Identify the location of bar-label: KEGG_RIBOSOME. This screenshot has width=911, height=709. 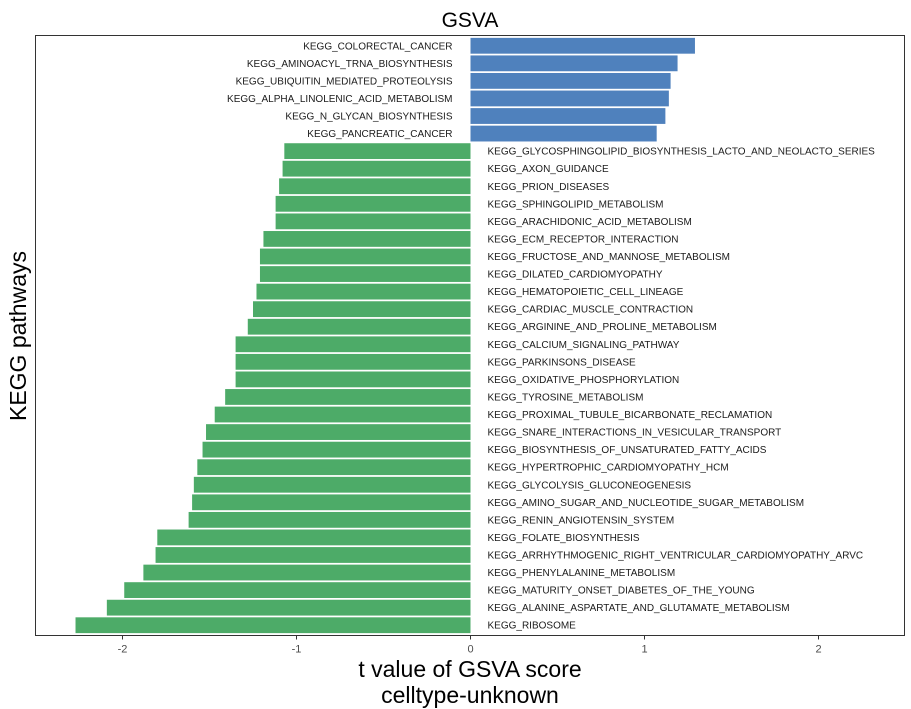
(532, 626).